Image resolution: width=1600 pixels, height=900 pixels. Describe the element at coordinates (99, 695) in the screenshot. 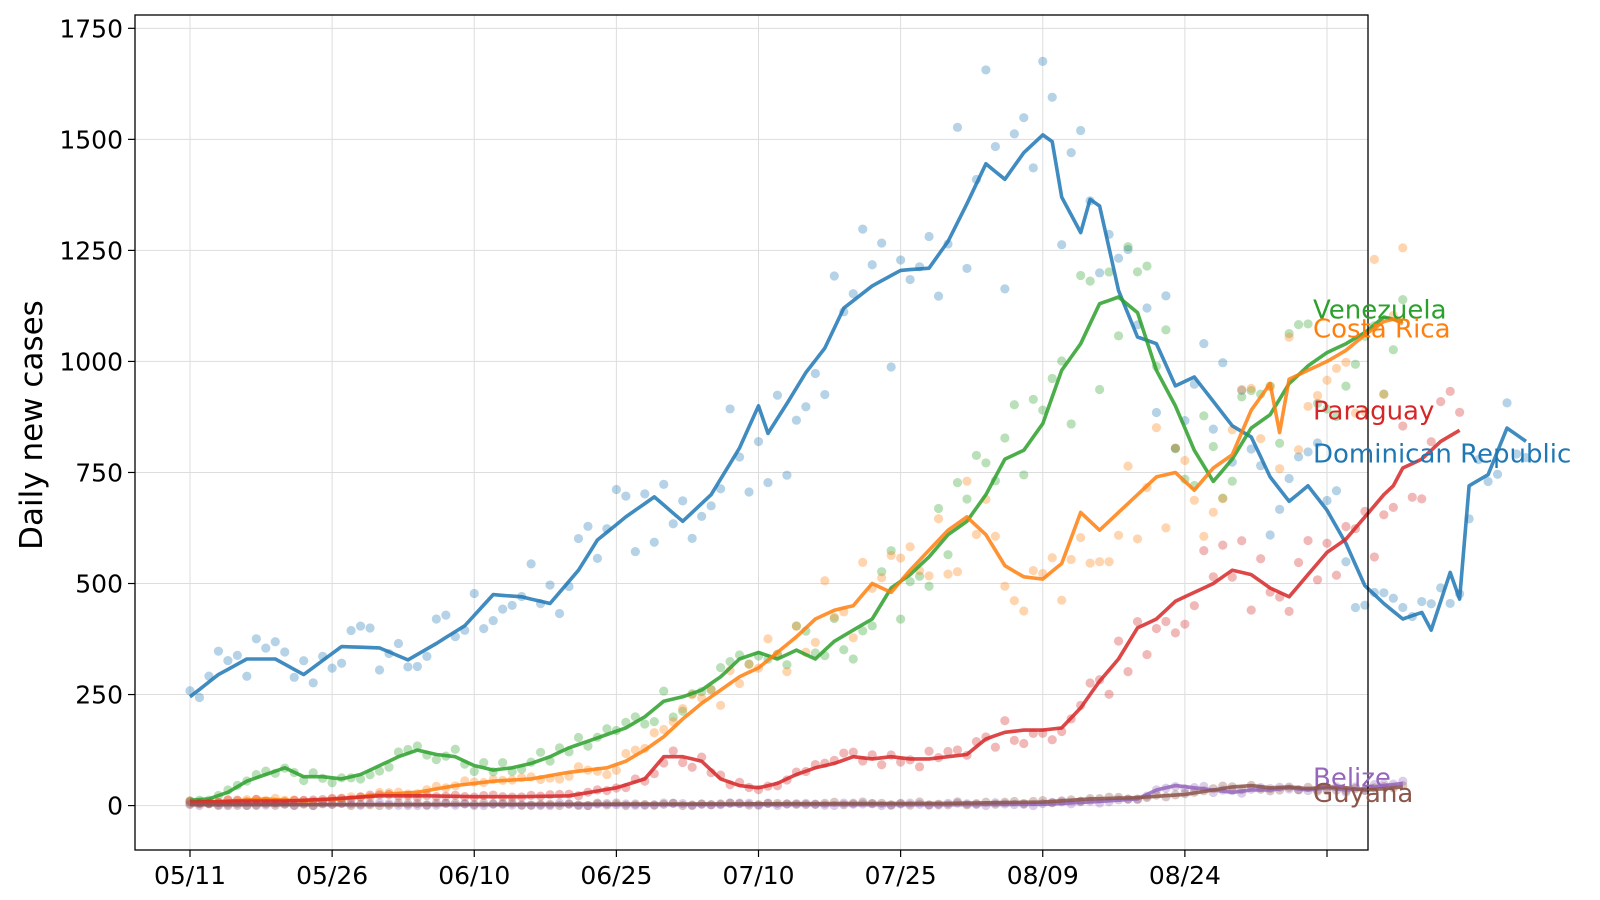

I see `y-tick-label: 250` at that location.